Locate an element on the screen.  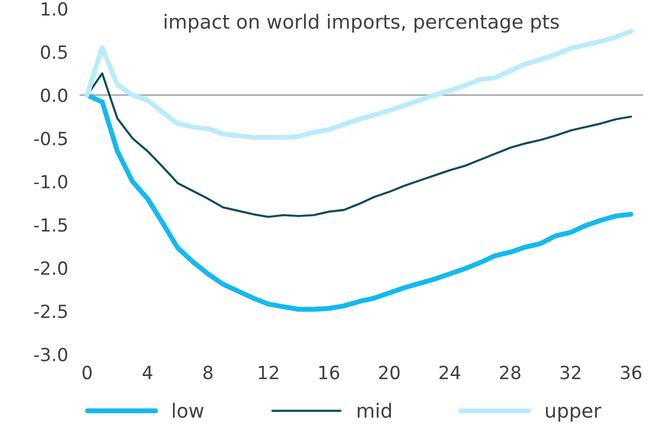
x-tick-label: 28 is located at coordinates (510, 373).